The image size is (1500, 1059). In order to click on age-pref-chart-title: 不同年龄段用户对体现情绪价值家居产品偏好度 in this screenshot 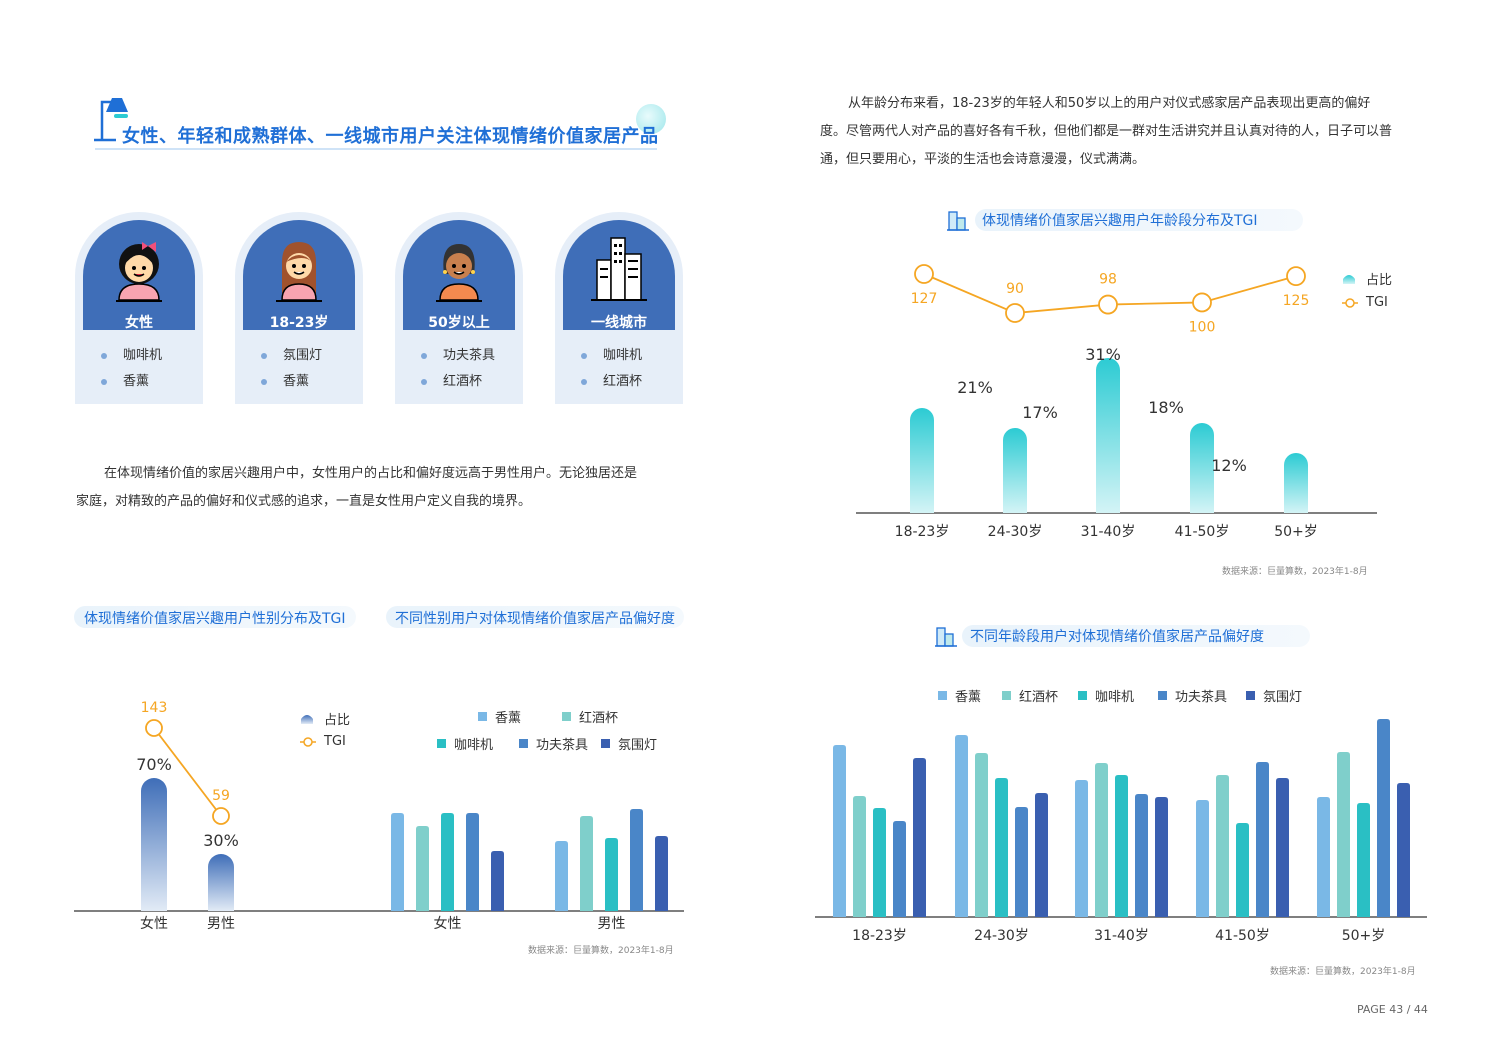, I will do `click(1117, 637)`.